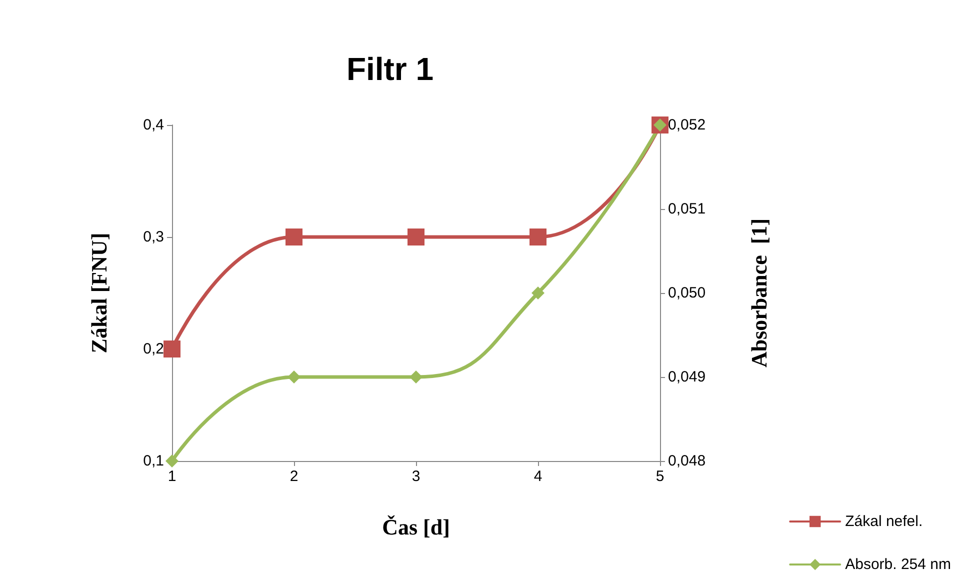  I want to click on chart-title: Filtr 1, so click(390, 69).